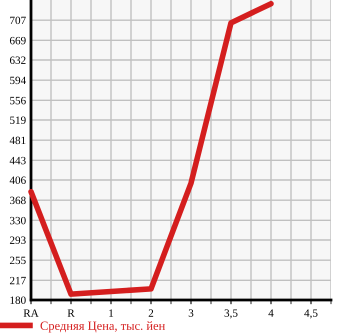  What do you see at coordinates (18, 140) in the screenshot?
I see `y-tick-label: 481` at bounding box center [18, 140].